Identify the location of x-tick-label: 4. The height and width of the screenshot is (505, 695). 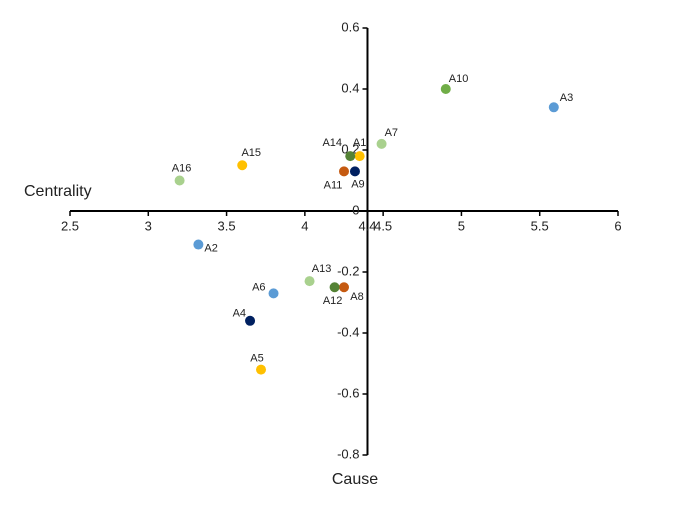
(304, 225).